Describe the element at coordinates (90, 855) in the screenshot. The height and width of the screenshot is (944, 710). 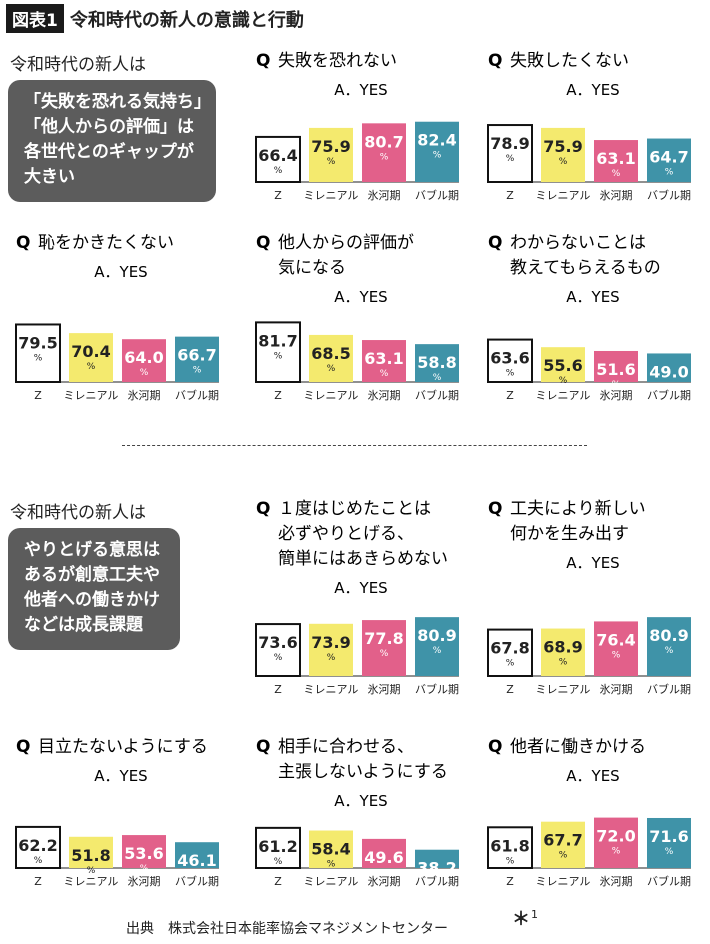
I see `value-label: 51.8` at that location.